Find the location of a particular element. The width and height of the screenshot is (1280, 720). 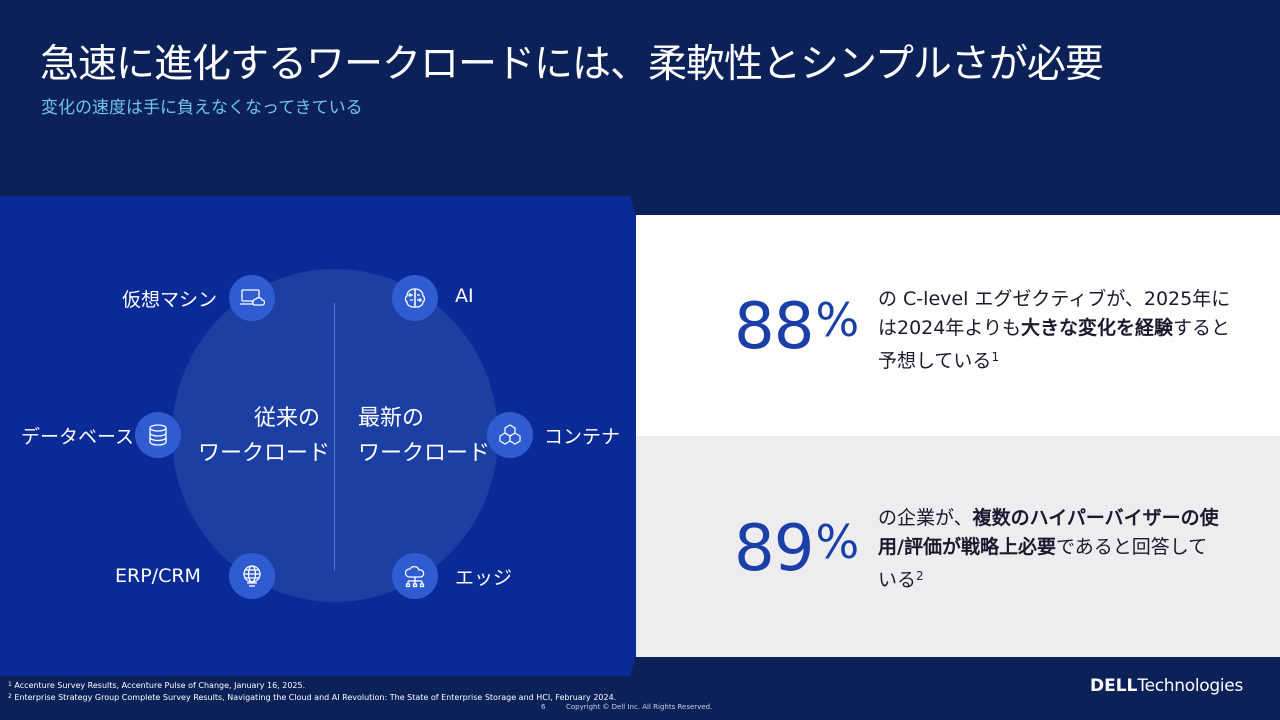

node-label-vm: 仮想マシン is located at coordinates (170, 300).